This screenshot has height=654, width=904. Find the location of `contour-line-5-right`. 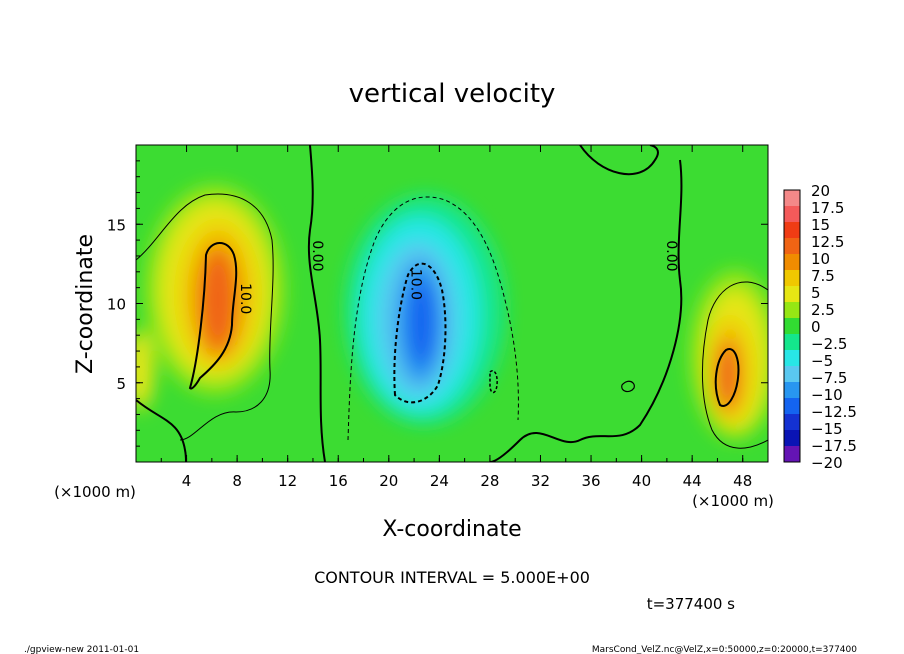

contour-line-5-right is located at coordinates (734, 365).